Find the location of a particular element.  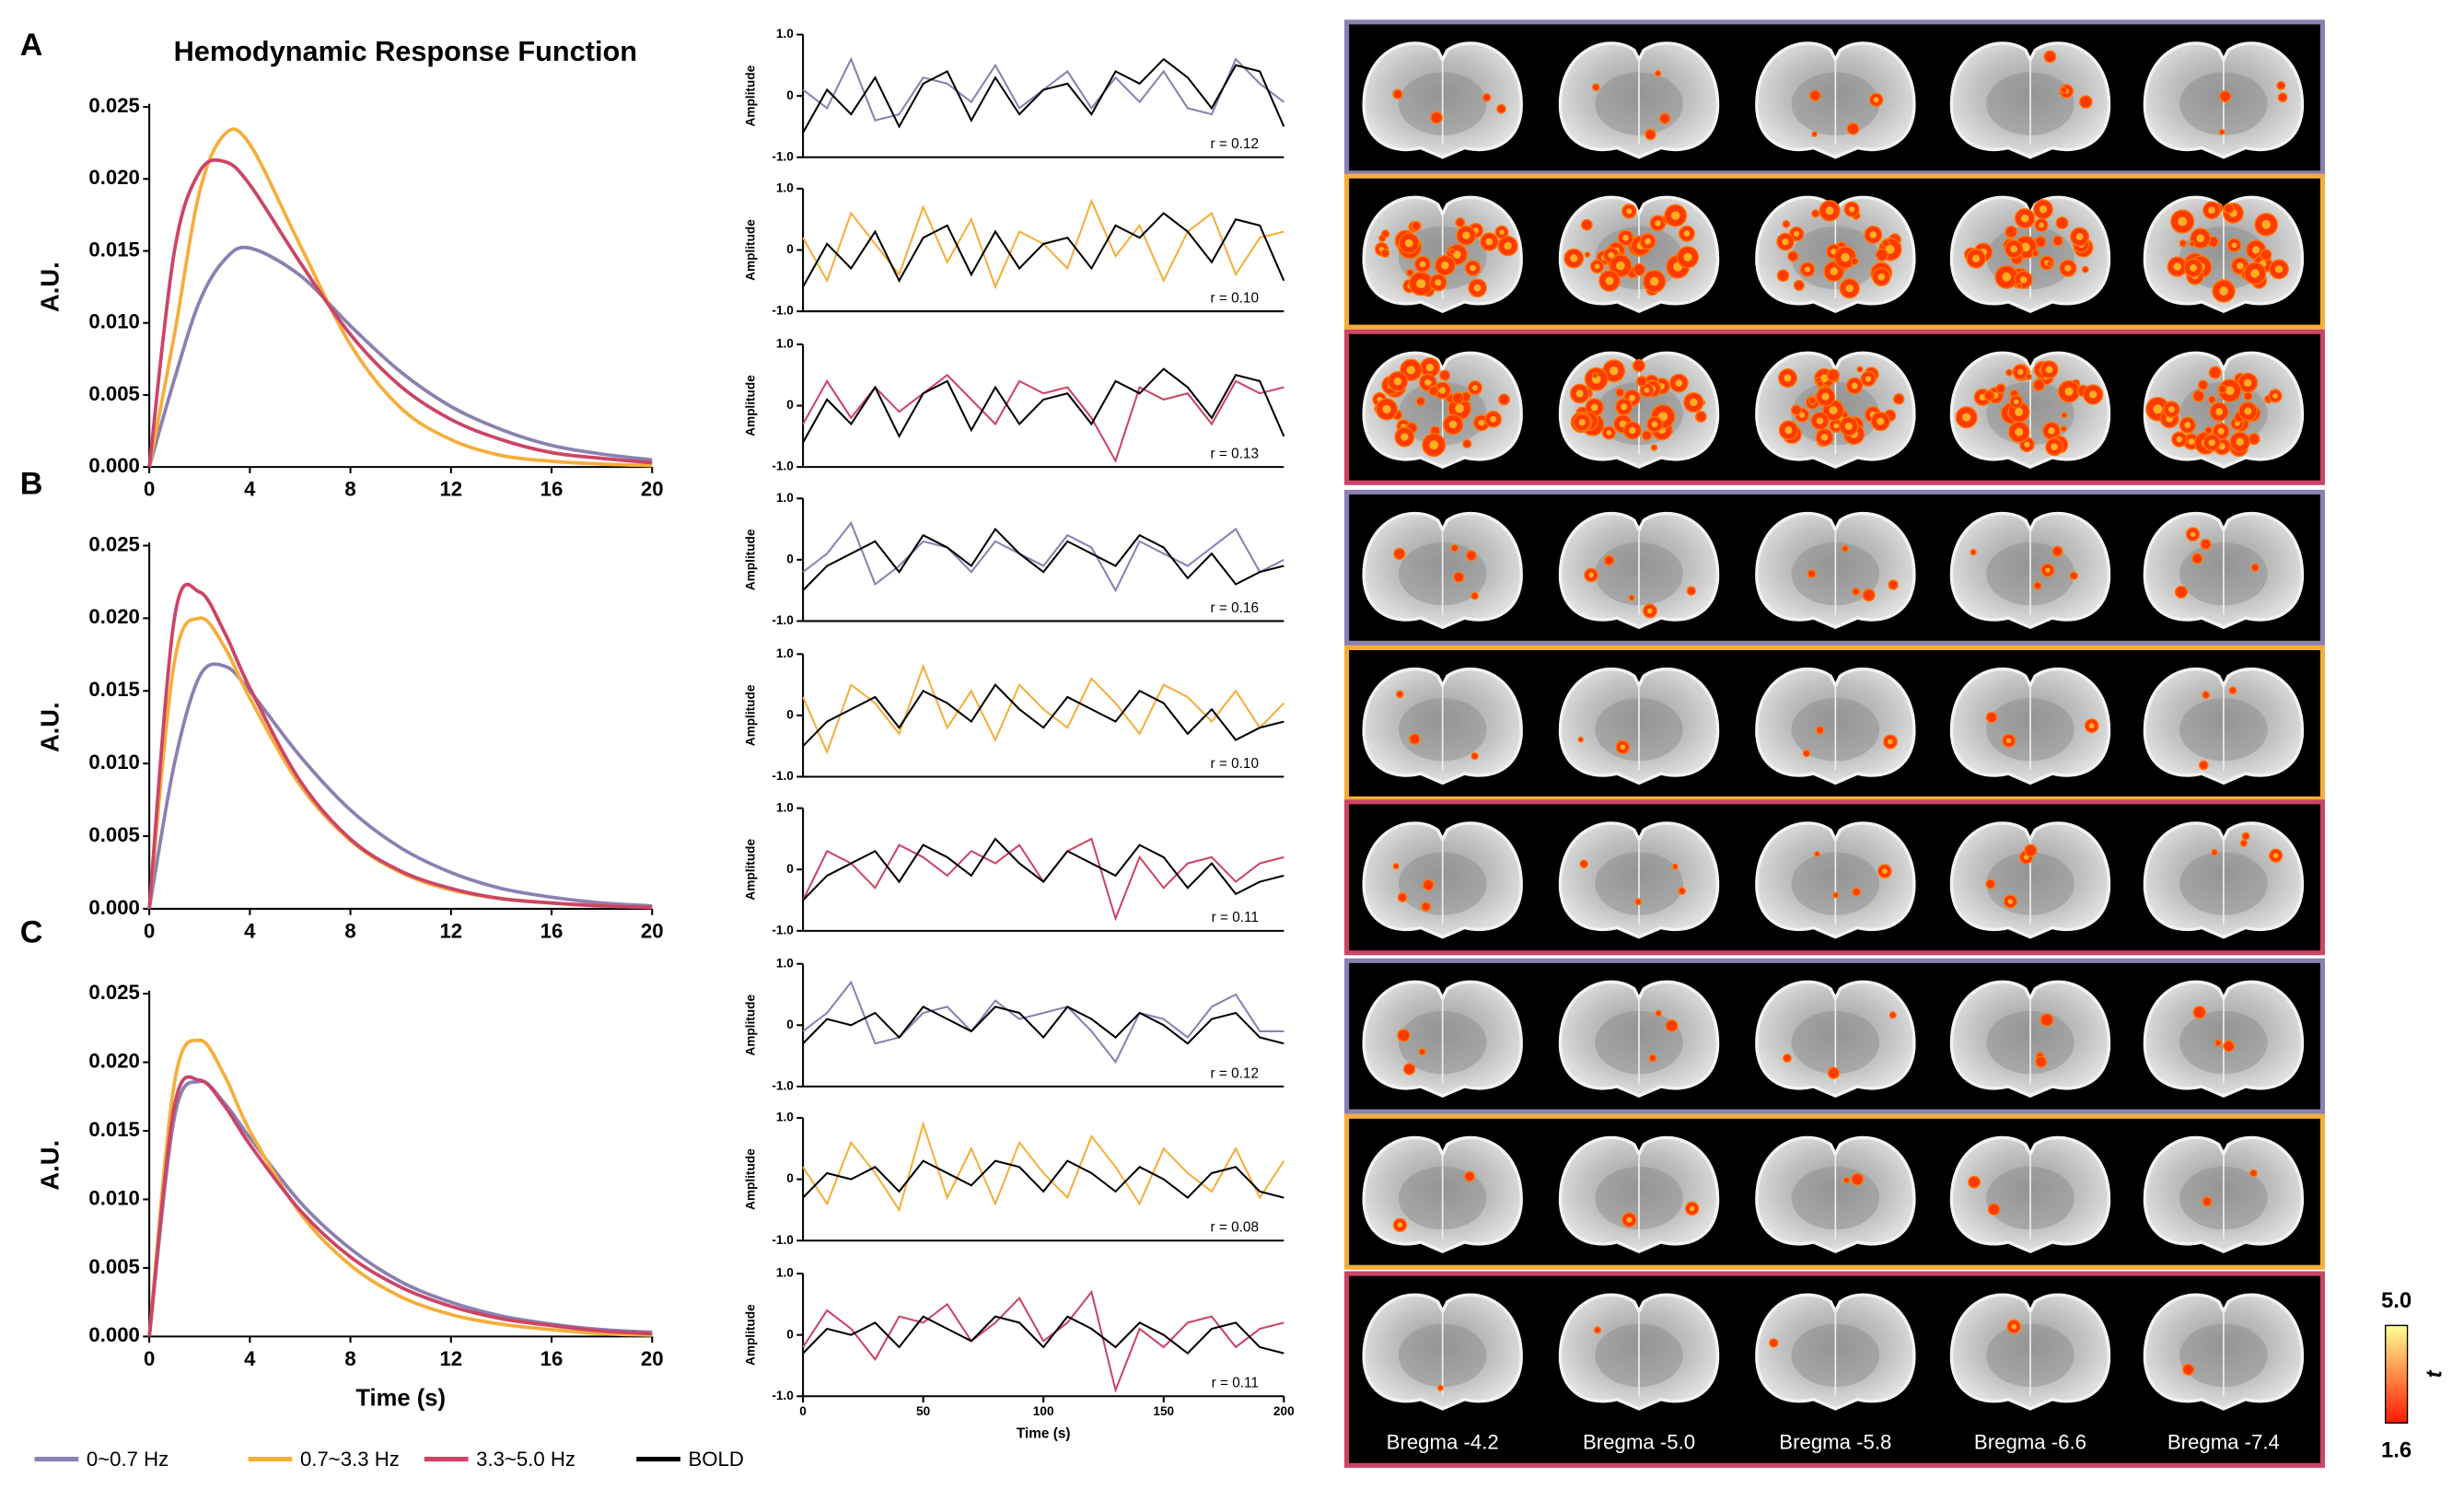

axis-line is located at coordinates (400, 286).